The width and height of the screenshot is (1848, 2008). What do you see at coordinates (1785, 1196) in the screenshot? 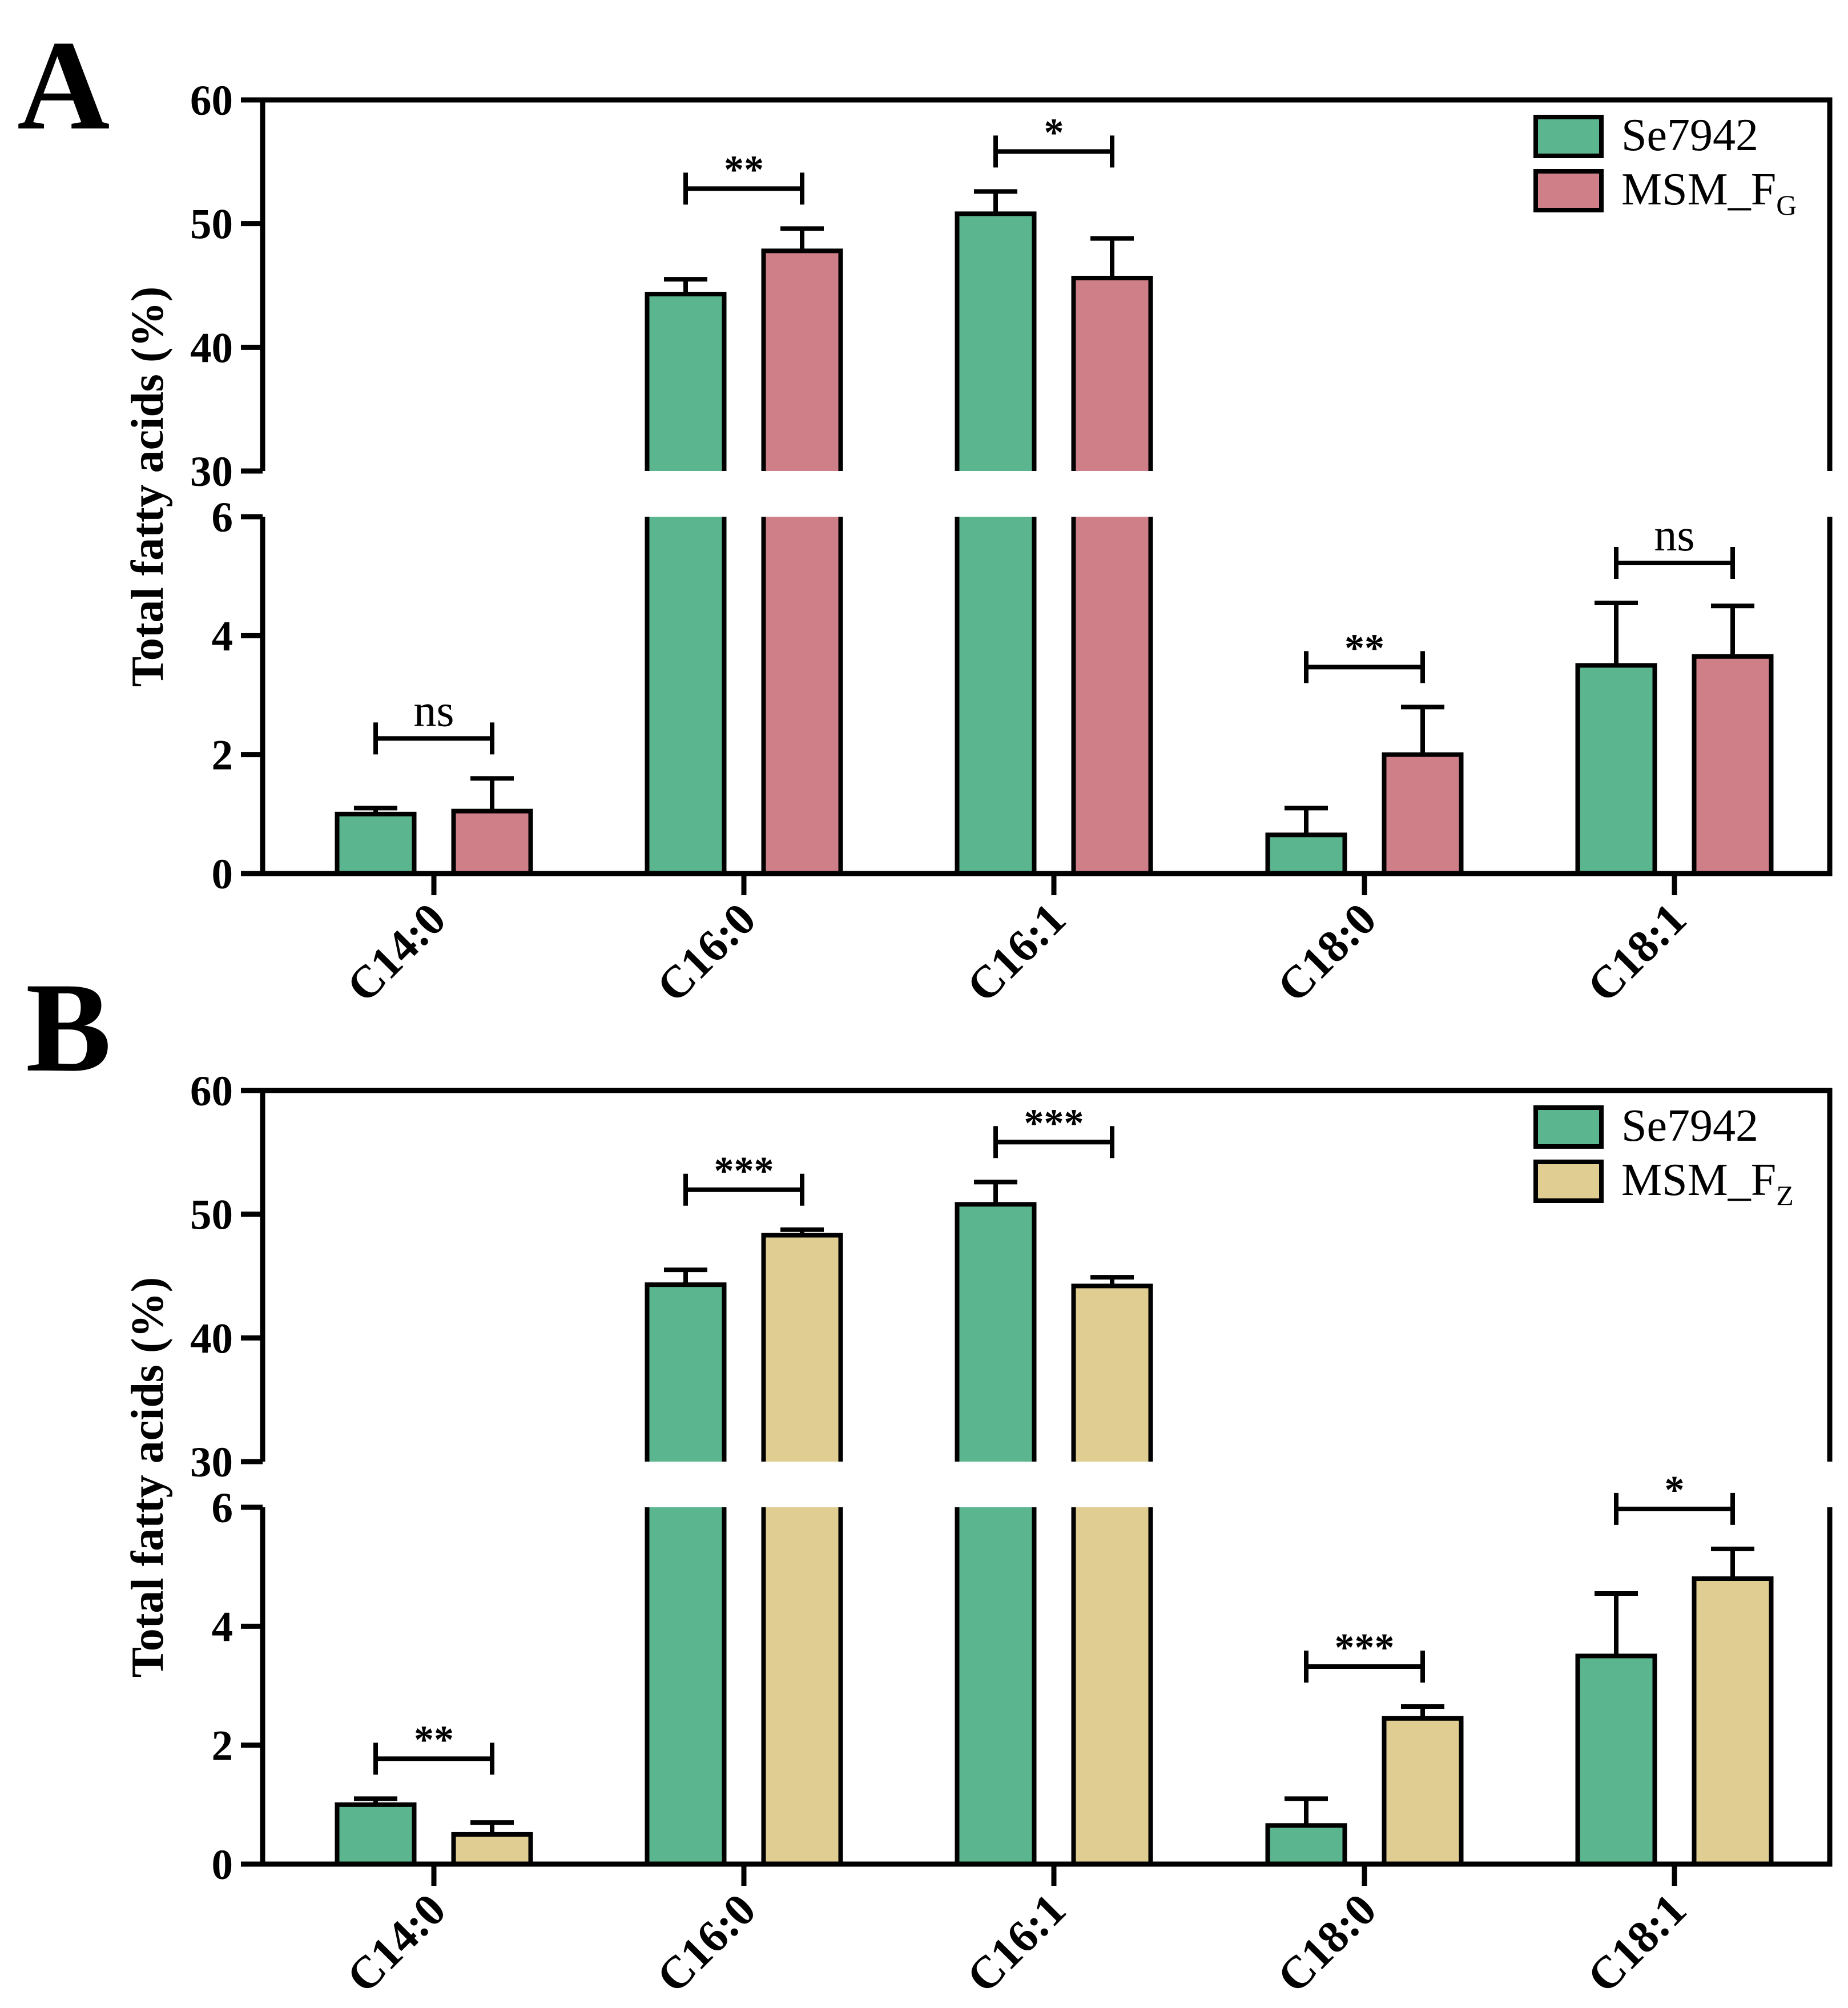
I see `legend-label-subscript: Z` at bounding box center [1785, 1196].